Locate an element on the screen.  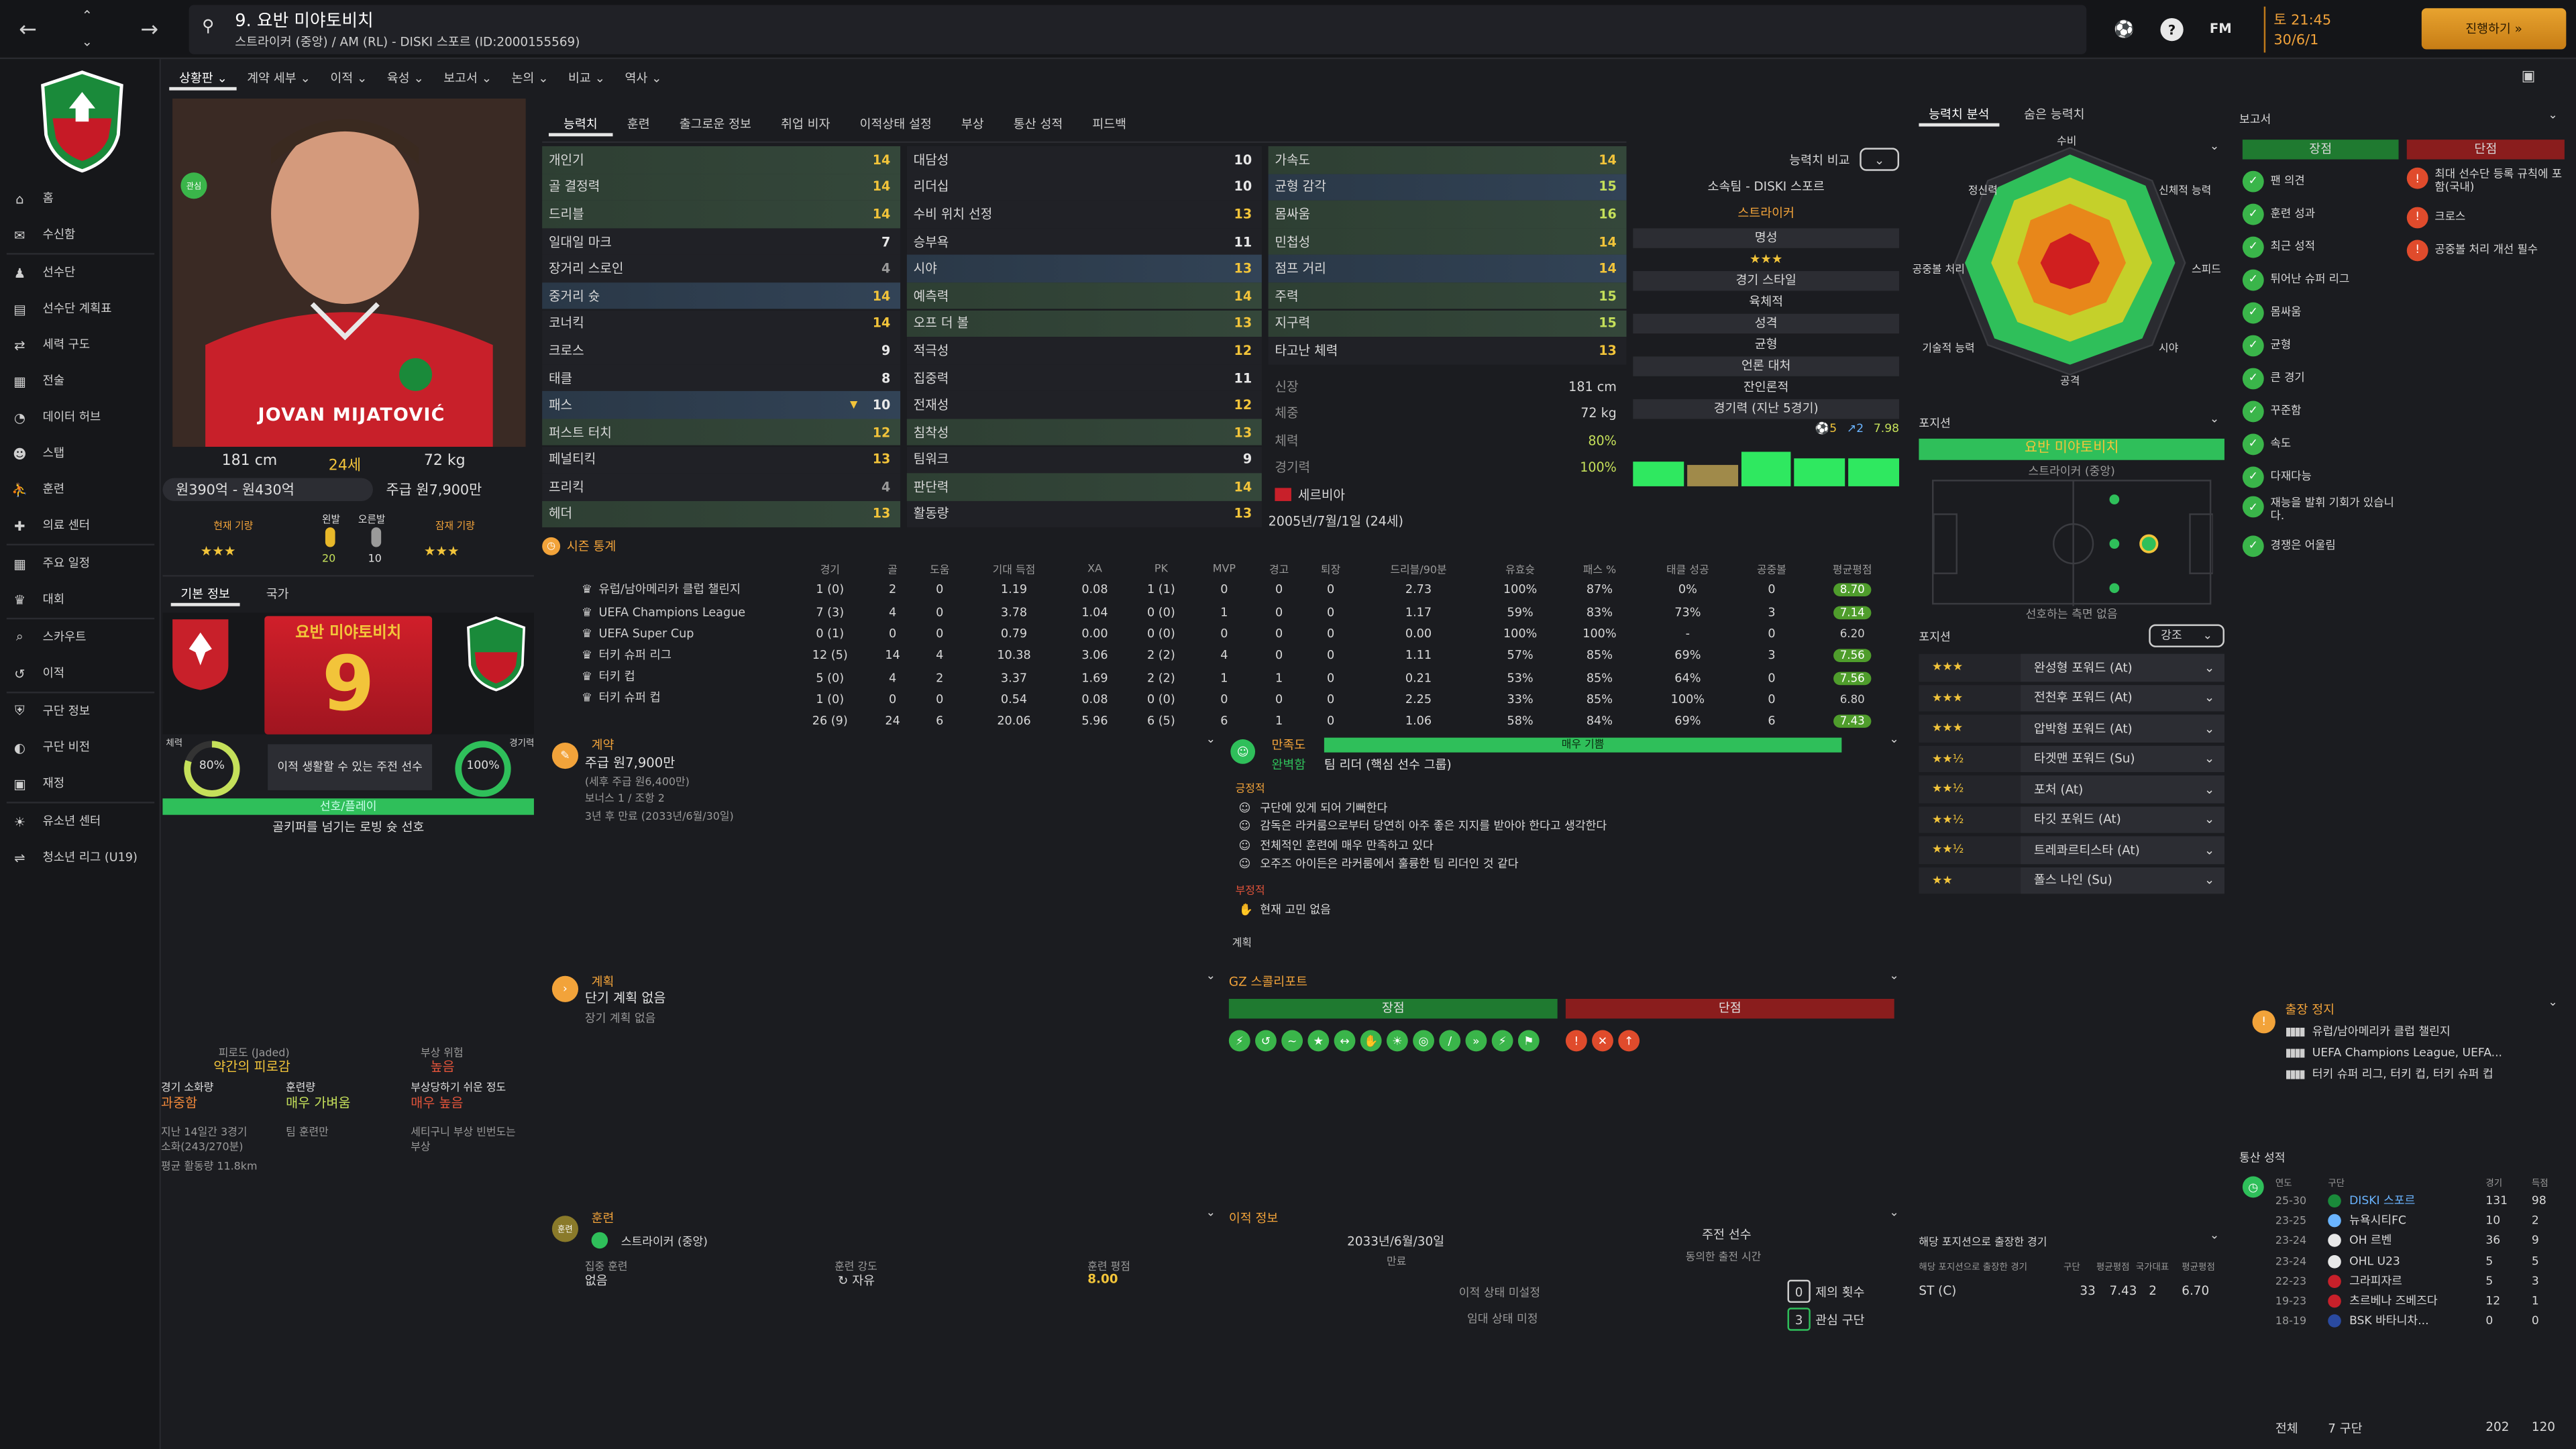
report-item: ! 공중볼 처리 개선 필수 is located at coordinates (2485, 249).